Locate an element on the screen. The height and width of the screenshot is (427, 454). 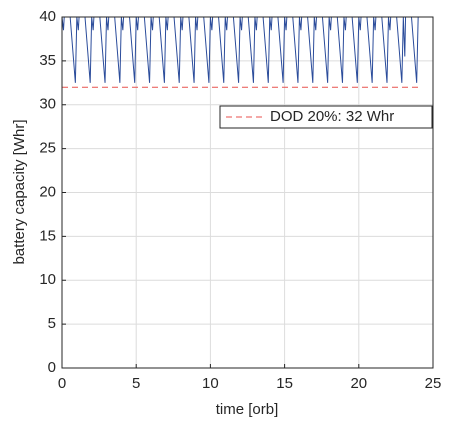
legend-box is located at coordinates (326, 117).